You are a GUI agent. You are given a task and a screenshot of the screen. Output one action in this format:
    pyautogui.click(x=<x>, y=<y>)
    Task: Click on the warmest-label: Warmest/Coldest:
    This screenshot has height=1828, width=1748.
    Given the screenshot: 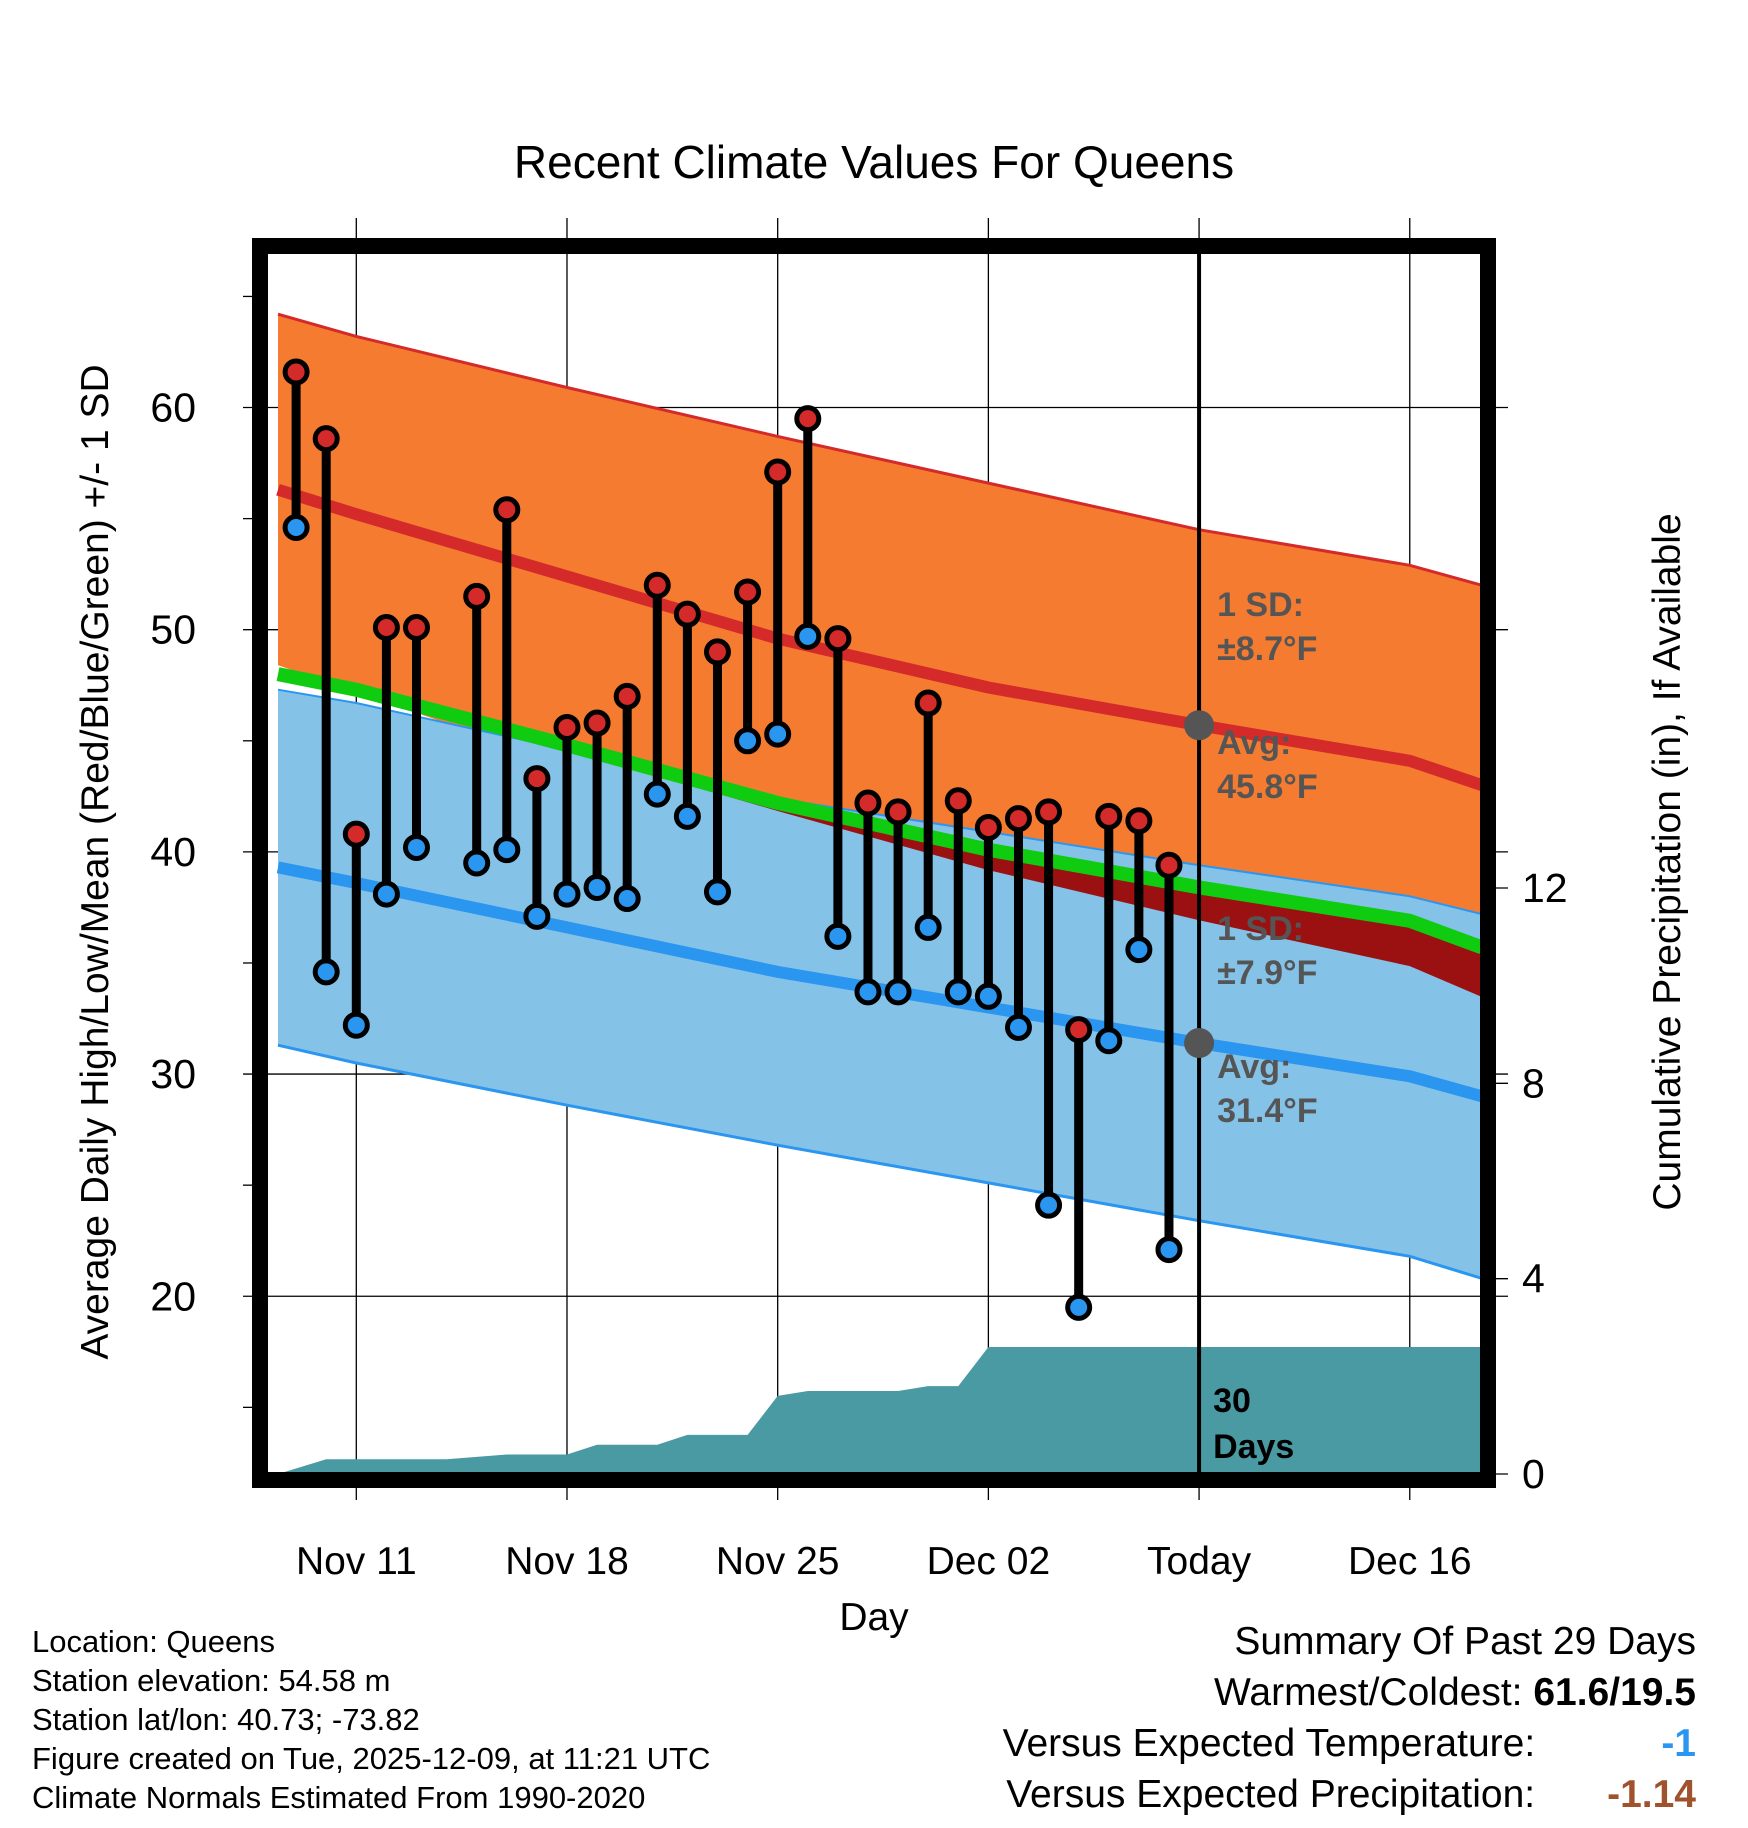 What is the action you would take?
    pyautogui.click(x=1368, y=1692)
    